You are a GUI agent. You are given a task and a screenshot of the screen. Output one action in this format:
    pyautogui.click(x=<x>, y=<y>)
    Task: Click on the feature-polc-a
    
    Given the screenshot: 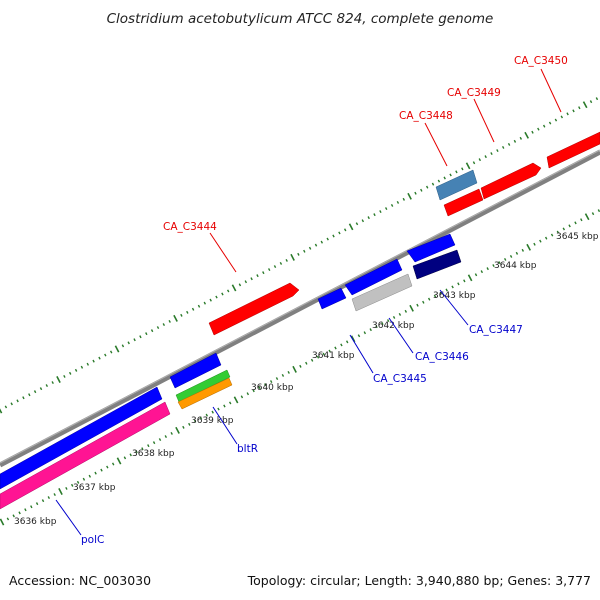 What is the action you would take?
    pyautogui.click(x=81, y=438)
    